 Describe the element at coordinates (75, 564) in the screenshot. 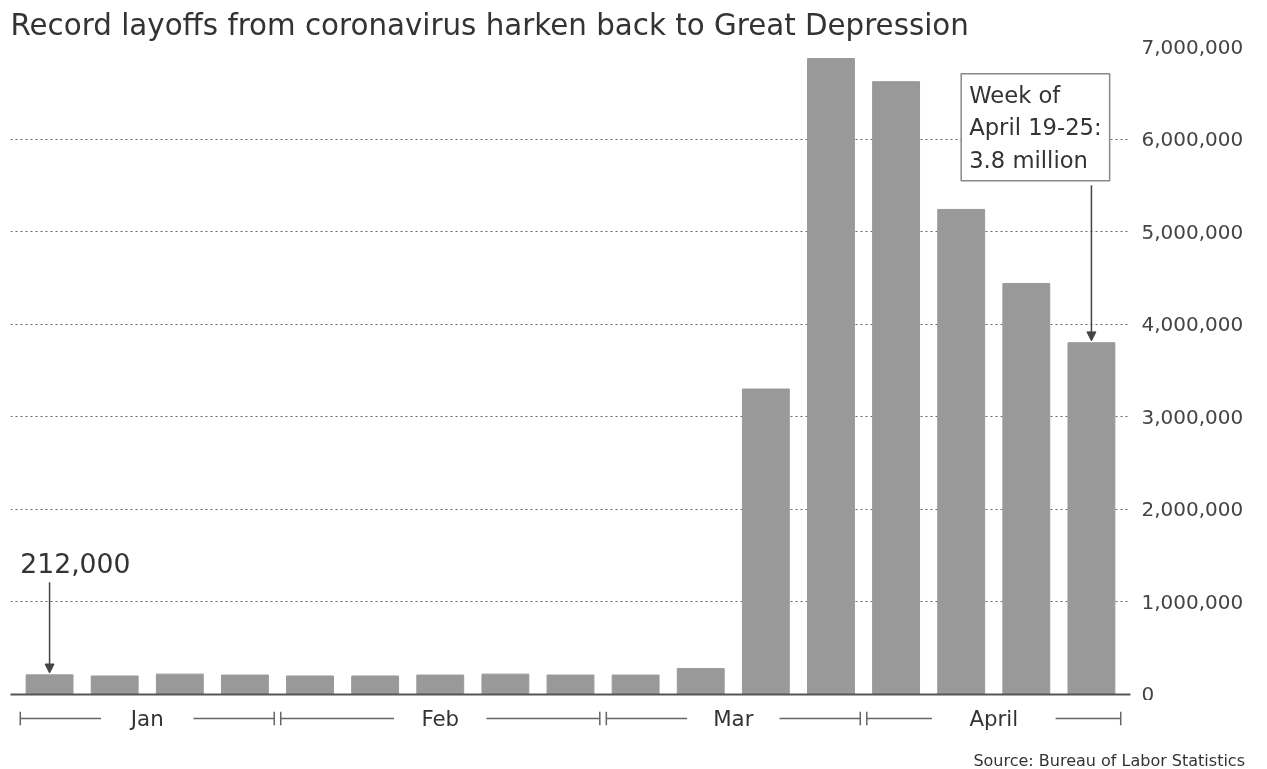

I see `annotation: 212,000` at that location.